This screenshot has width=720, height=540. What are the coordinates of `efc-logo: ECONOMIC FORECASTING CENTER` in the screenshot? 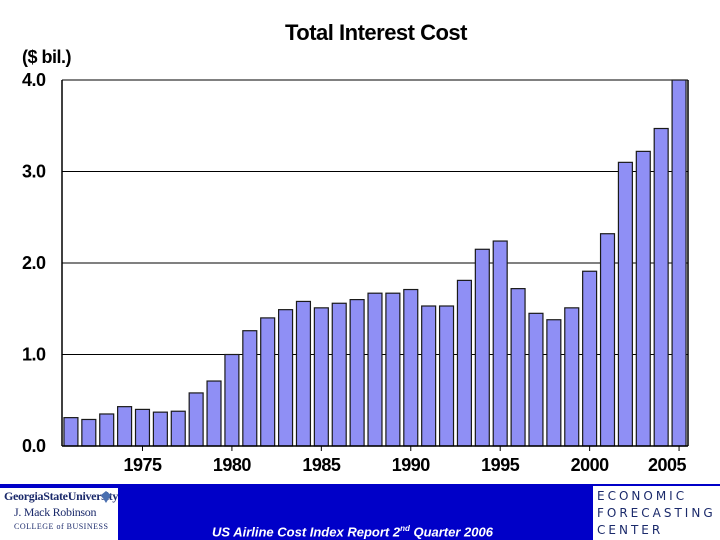 It's located at (656, 513).